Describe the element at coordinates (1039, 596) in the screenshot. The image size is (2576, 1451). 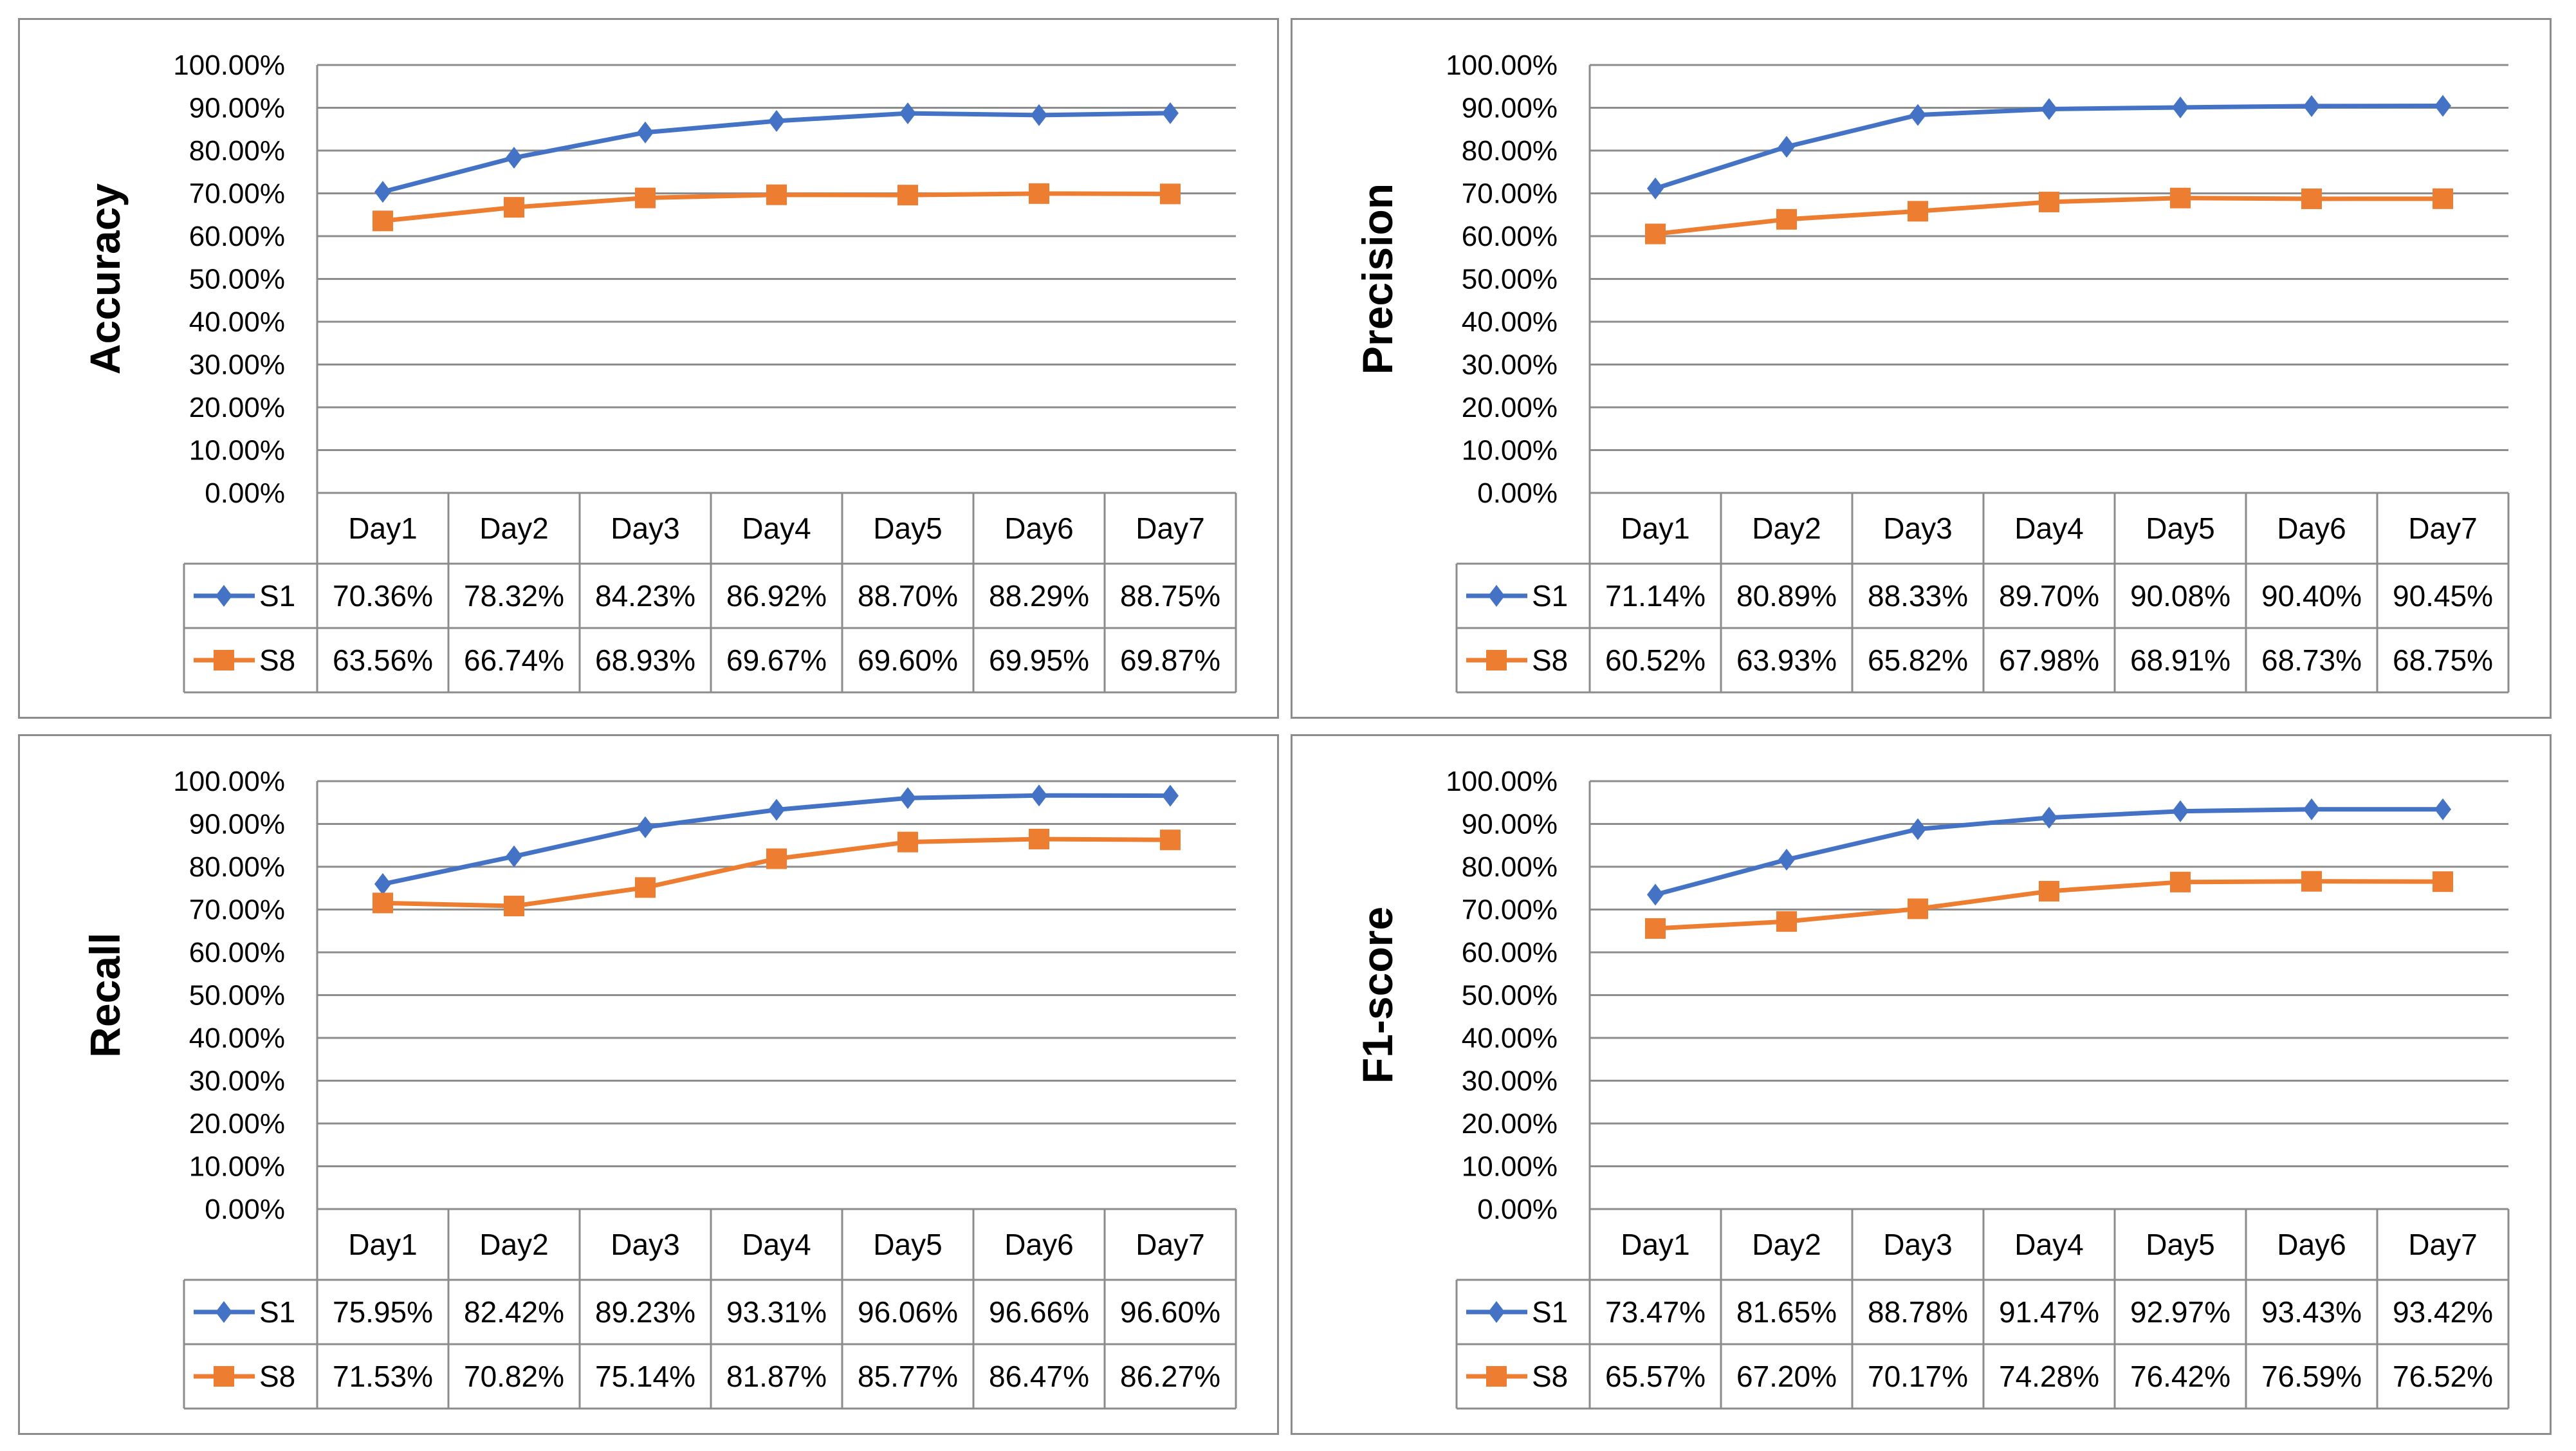
I see `data-label-s1: 88.29%` at that location.